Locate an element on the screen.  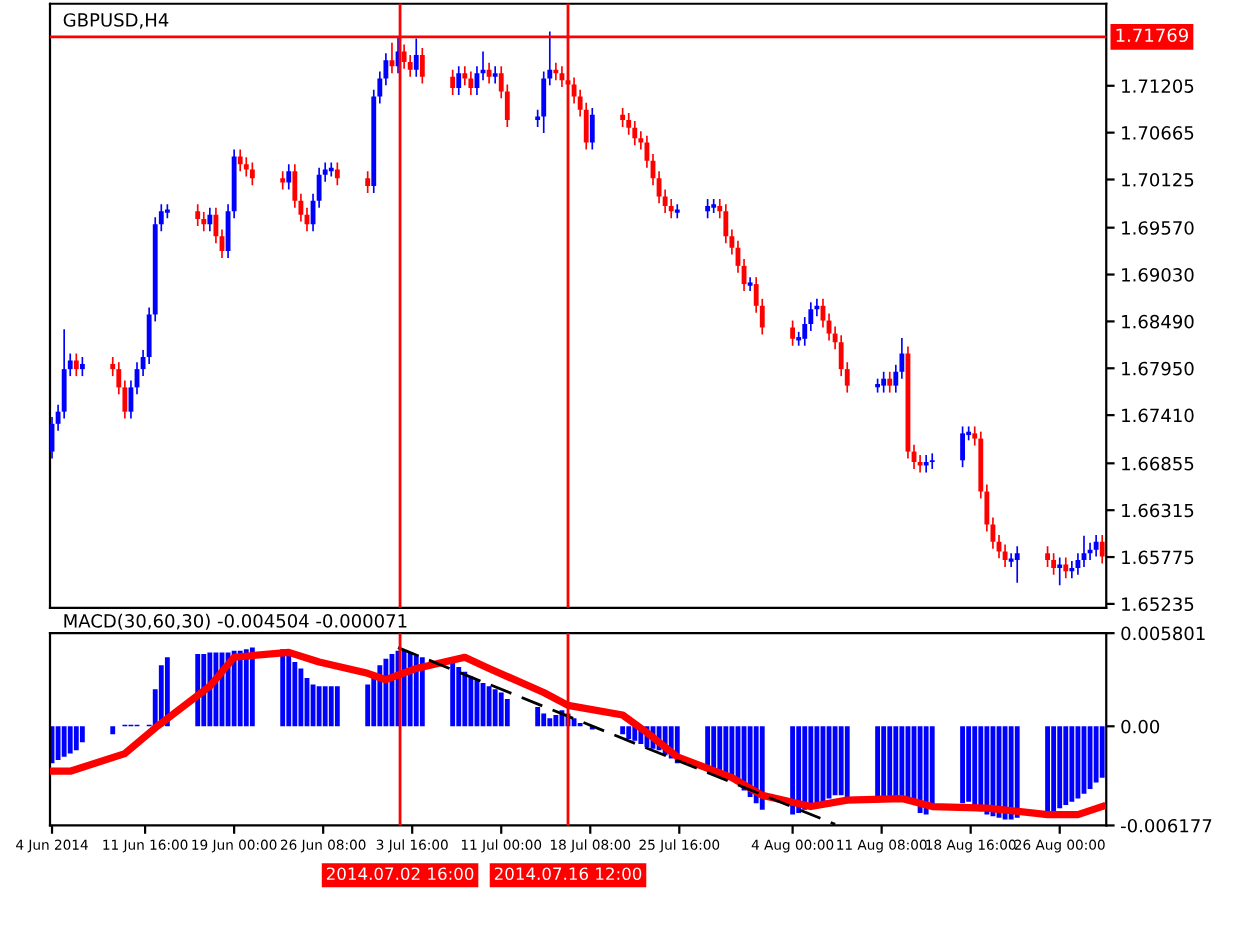
ref-line-label: 2014.07.16 12:00 is located at coordinates (568, 874).